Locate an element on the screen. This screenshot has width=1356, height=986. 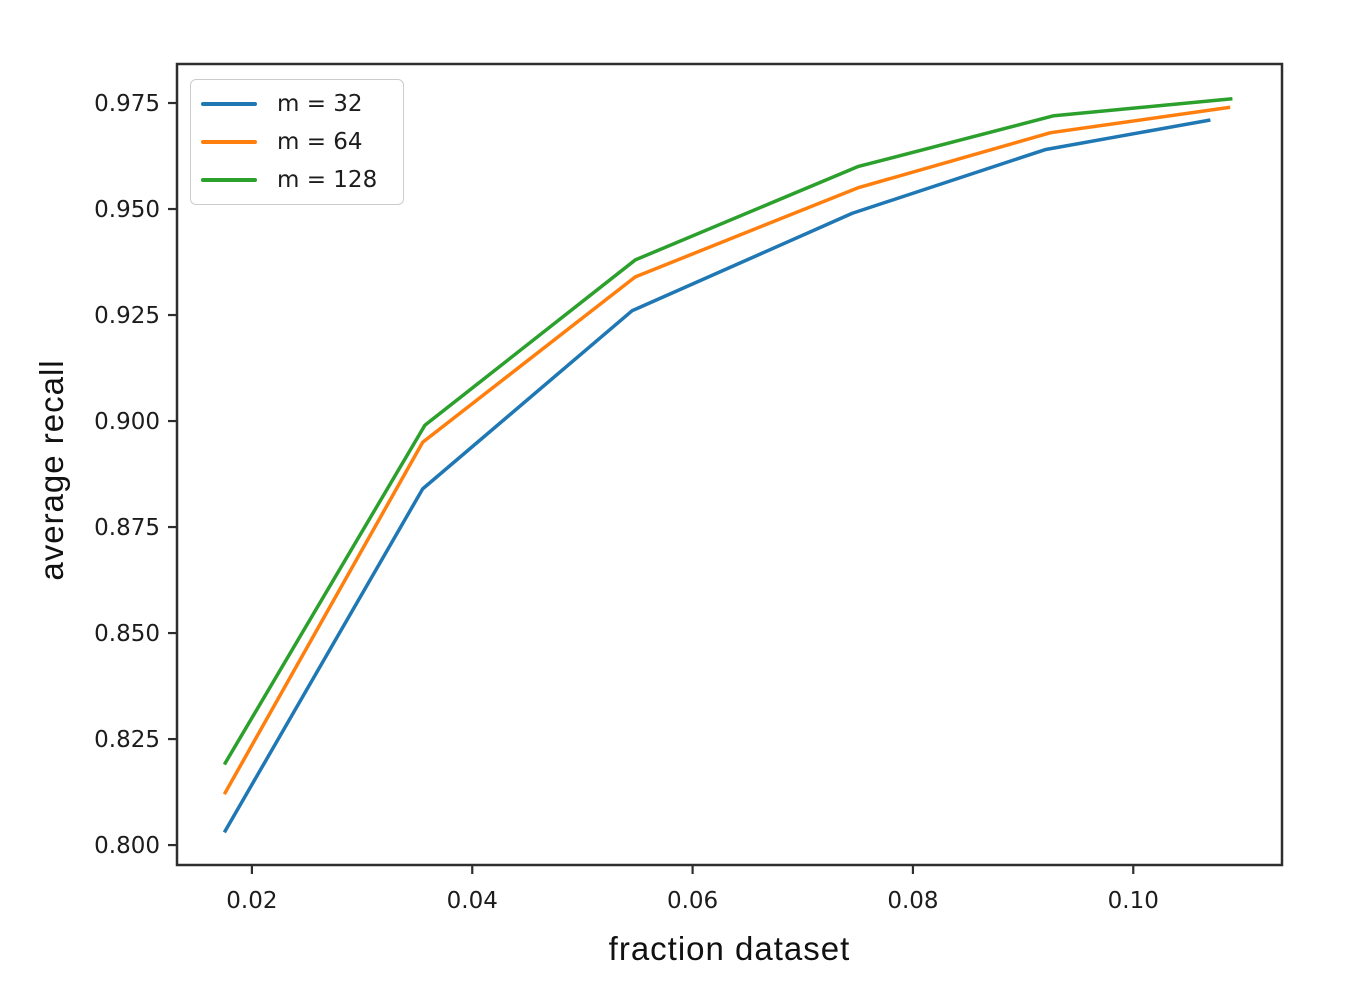
x-tick-label: 0.02 is located at coordinates (251, 901).